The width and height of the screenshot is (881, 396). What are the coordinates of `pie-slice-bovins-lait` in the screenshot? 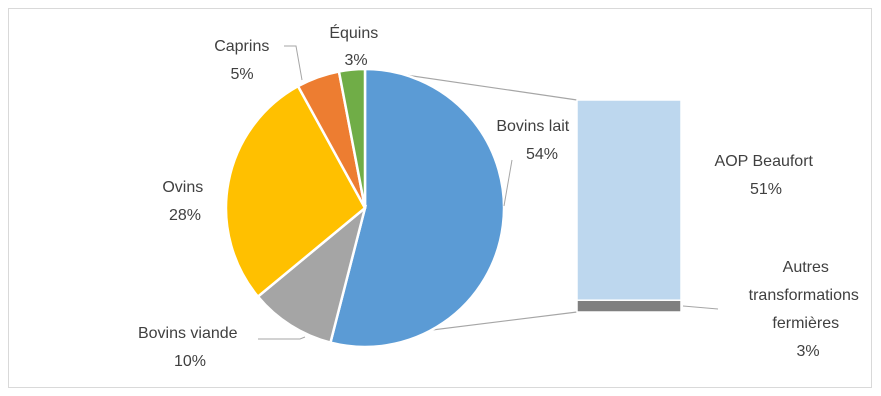 It's located at (417, 208).